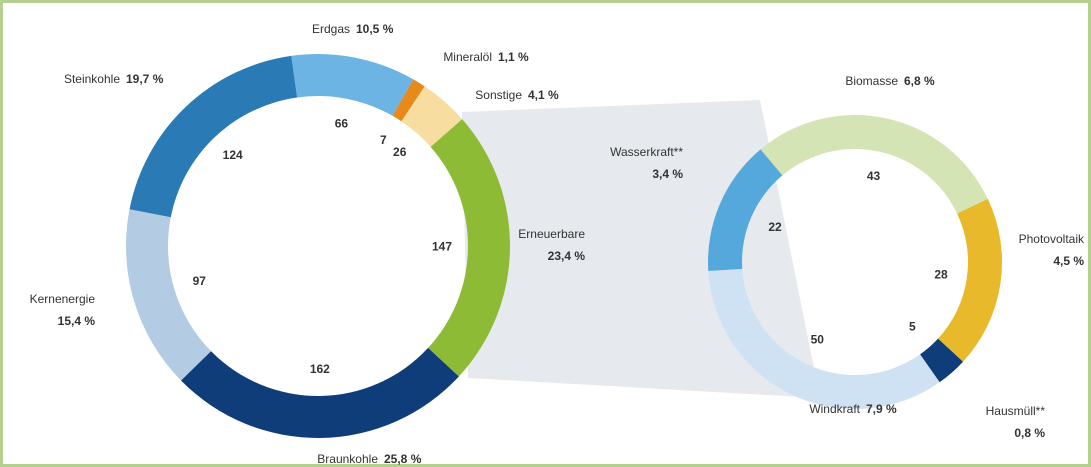 This screenshot has width=1091, height=467. What do you see at coordinates (320, 369) in the screenshot?
I see `value-label: 162` at bounding box center [320, 369].